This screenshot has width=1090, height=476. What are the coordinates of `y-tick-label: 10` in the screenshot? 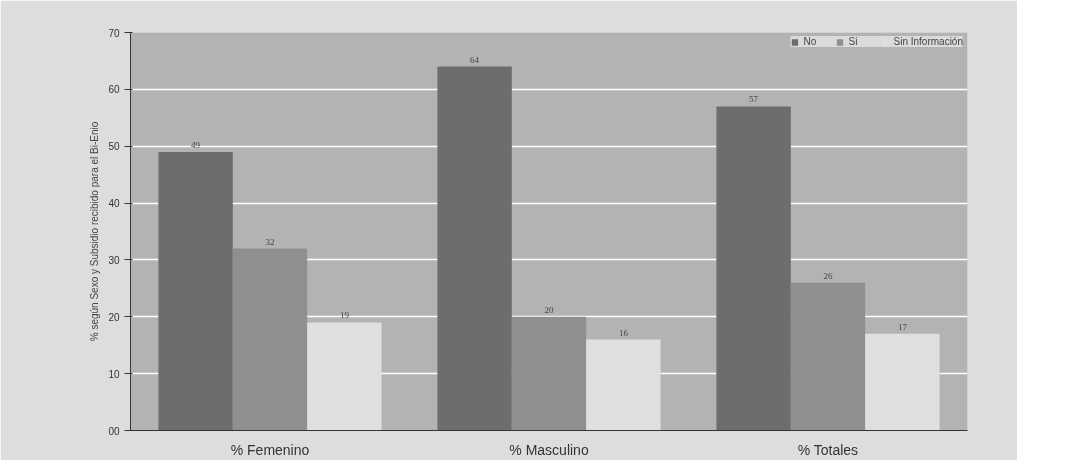 It's located at (114, 374).